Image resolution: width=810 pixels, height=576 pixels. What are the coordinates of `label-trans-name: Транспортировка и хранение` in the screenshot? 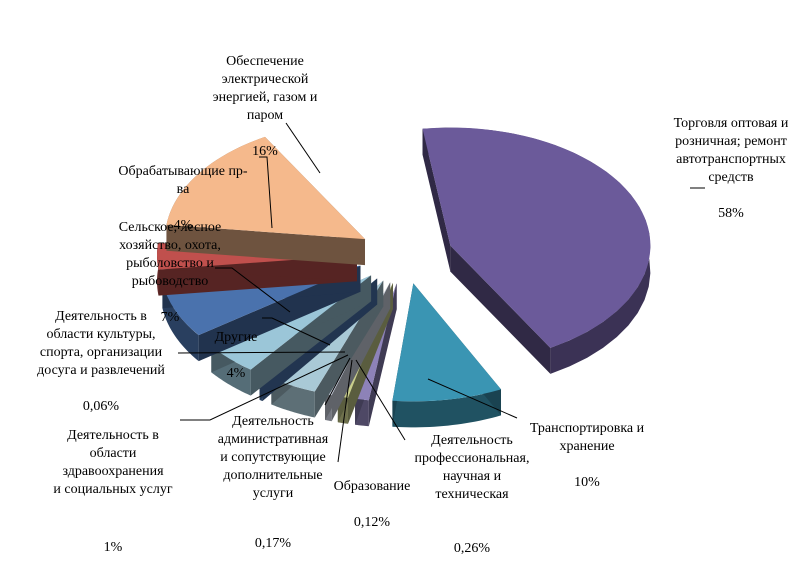 It's located at (587, 437).